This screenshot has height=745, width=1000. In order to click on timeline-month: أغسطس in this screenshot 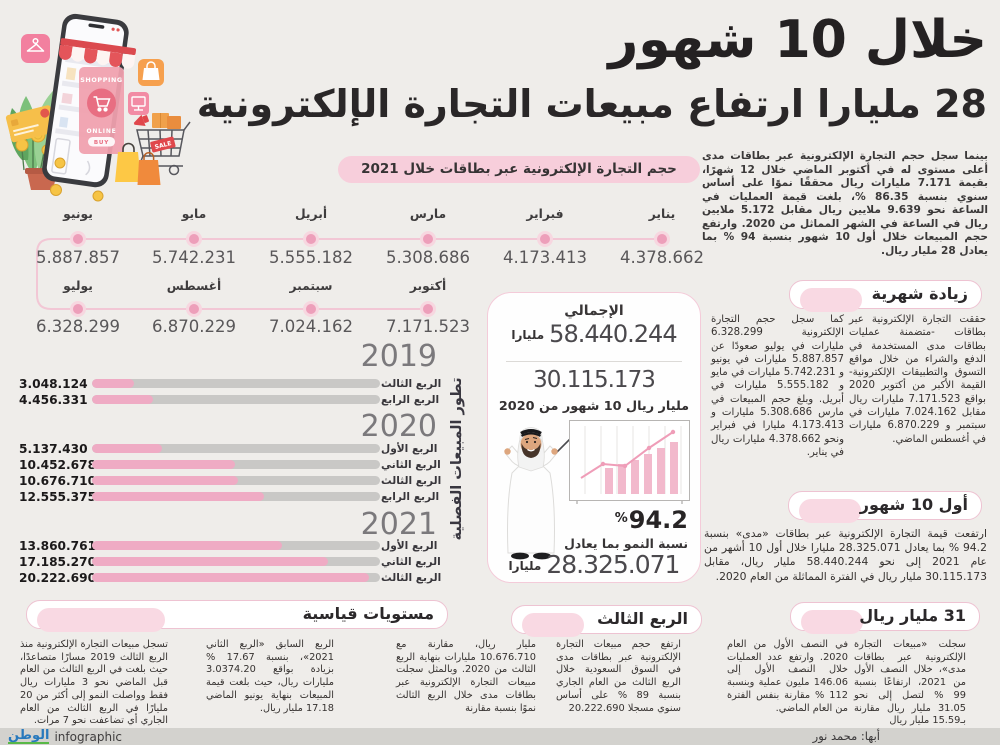, I will do `click(194, 286)`.